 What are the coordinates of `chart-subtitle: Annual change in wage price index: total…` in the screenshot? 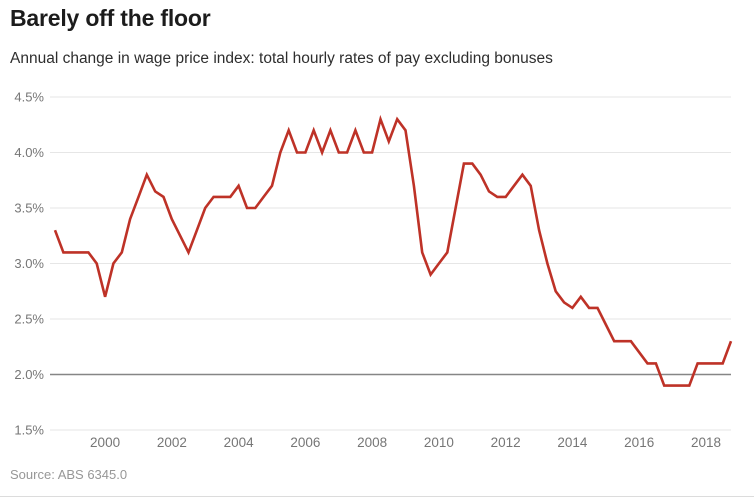 It's located at (281, 58).